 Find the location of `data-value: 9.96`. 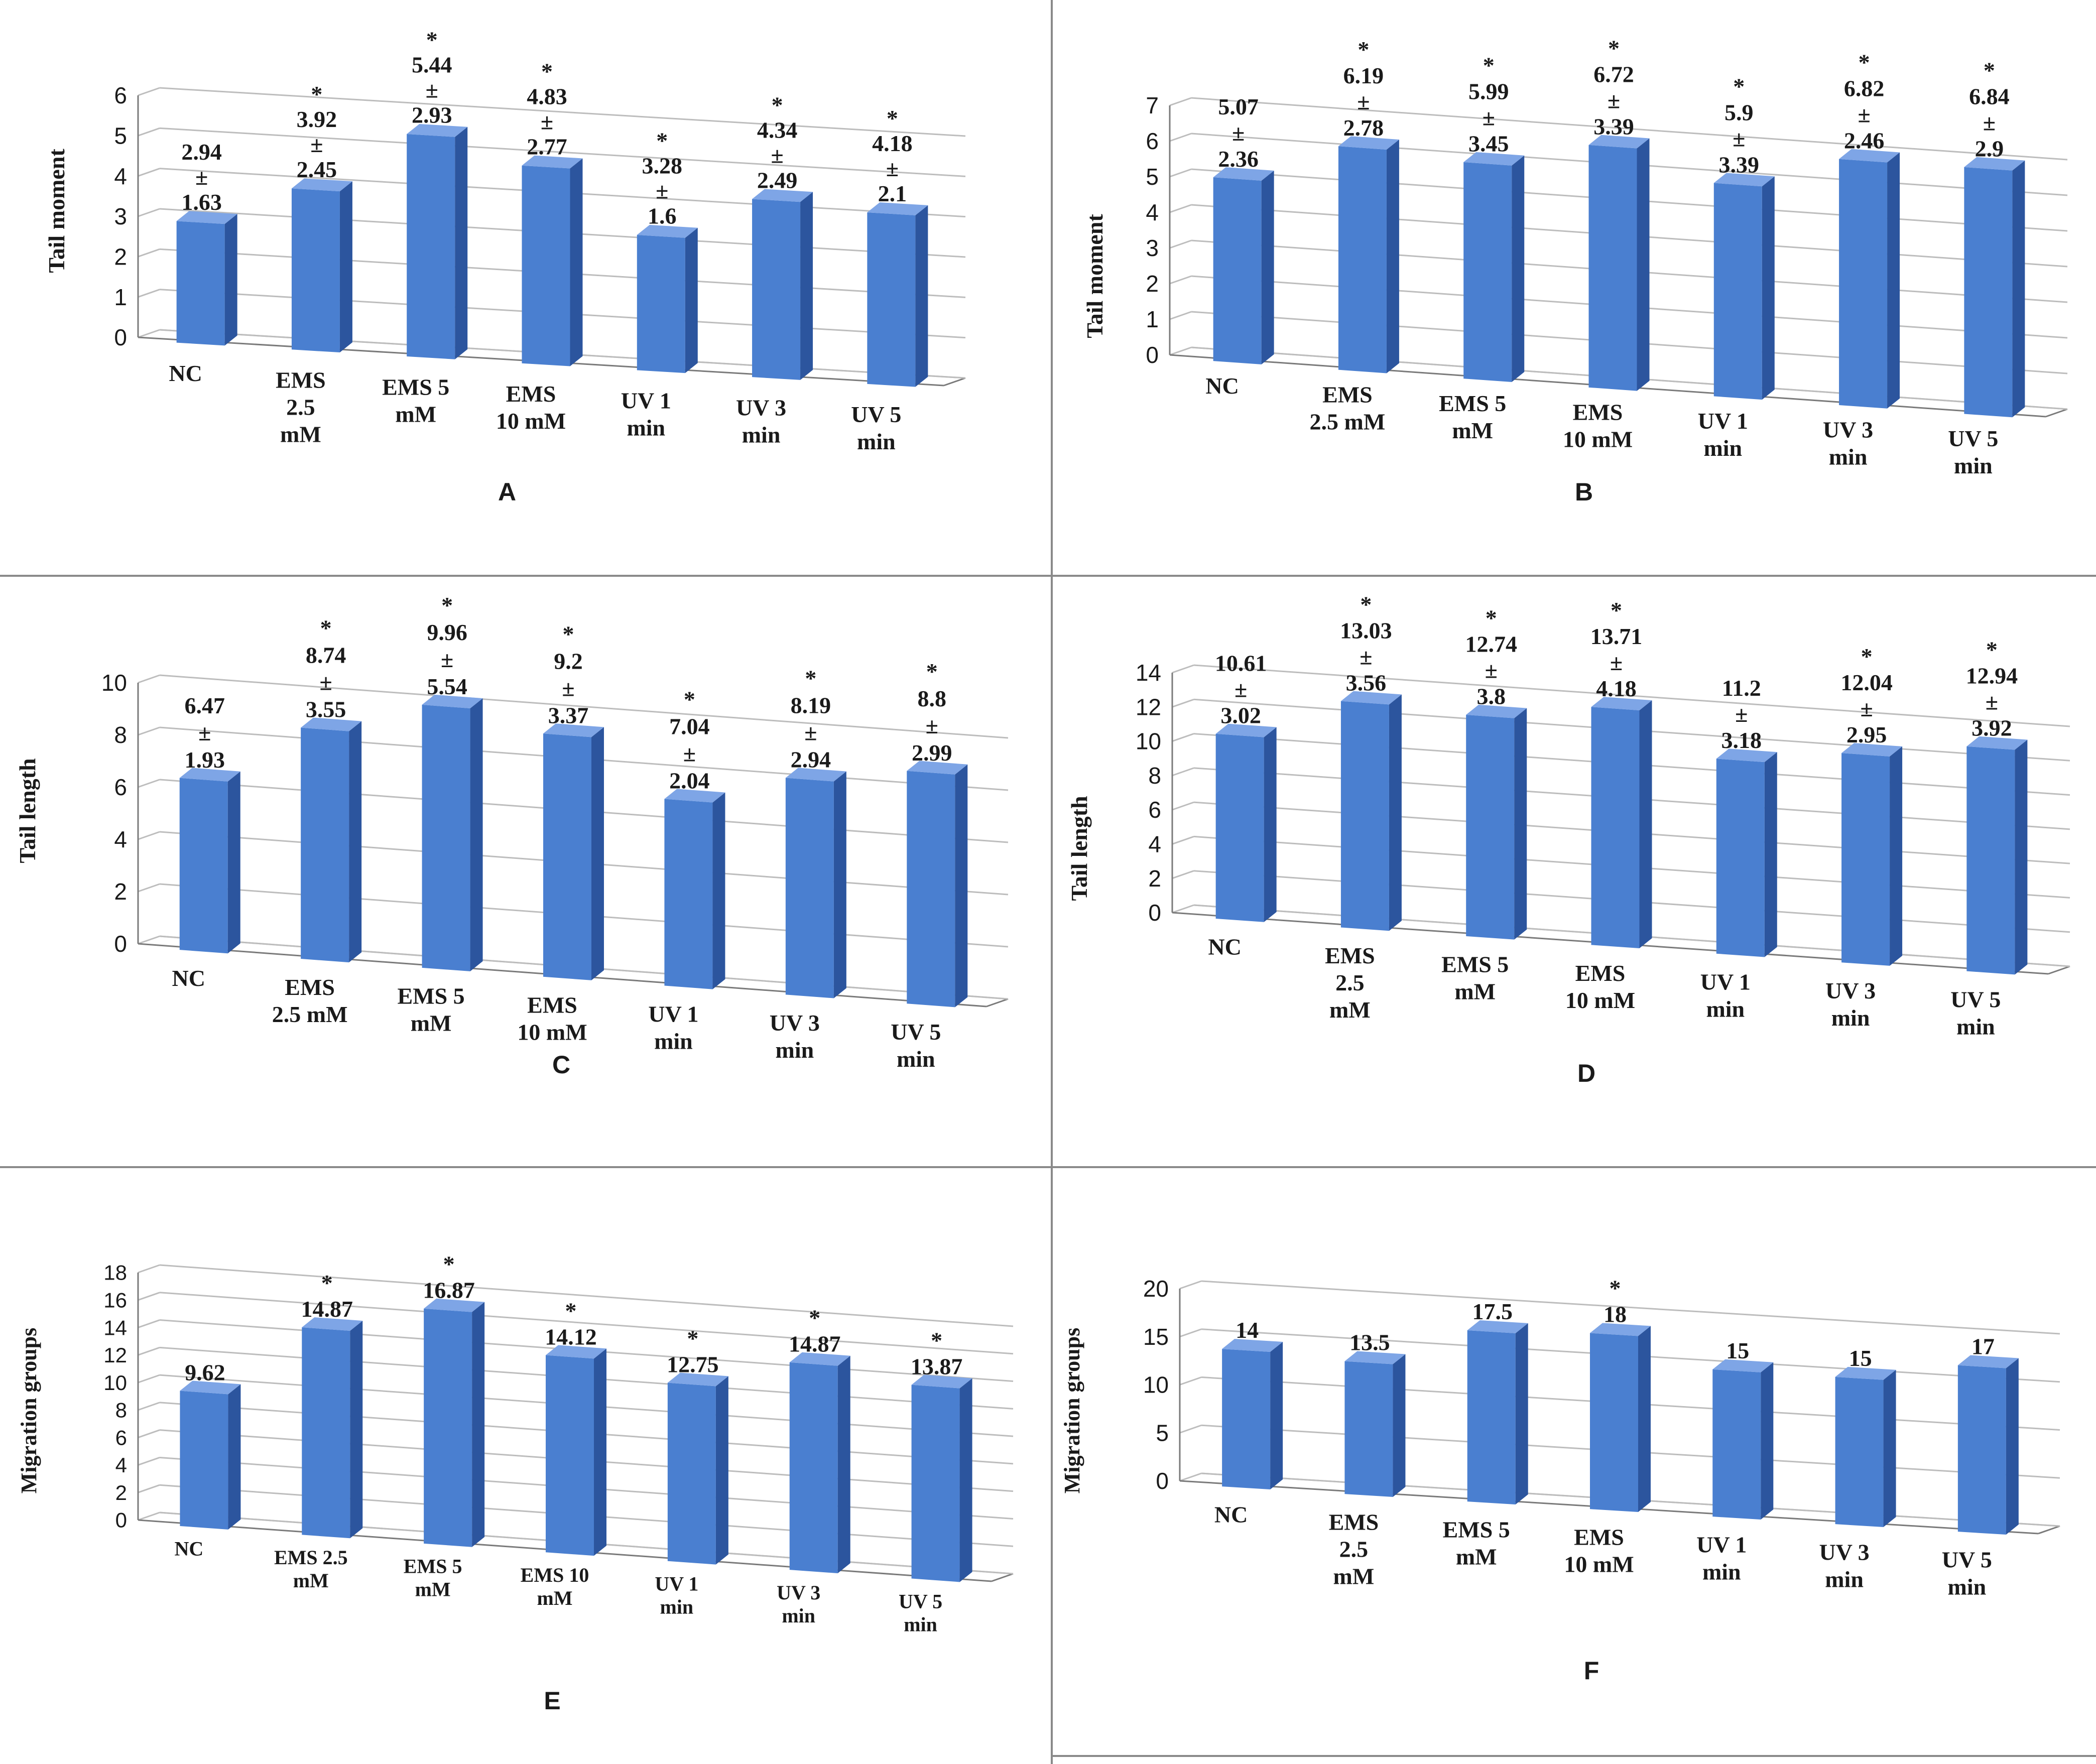

data-value: 9.96 is located at coordinates (447, 632).